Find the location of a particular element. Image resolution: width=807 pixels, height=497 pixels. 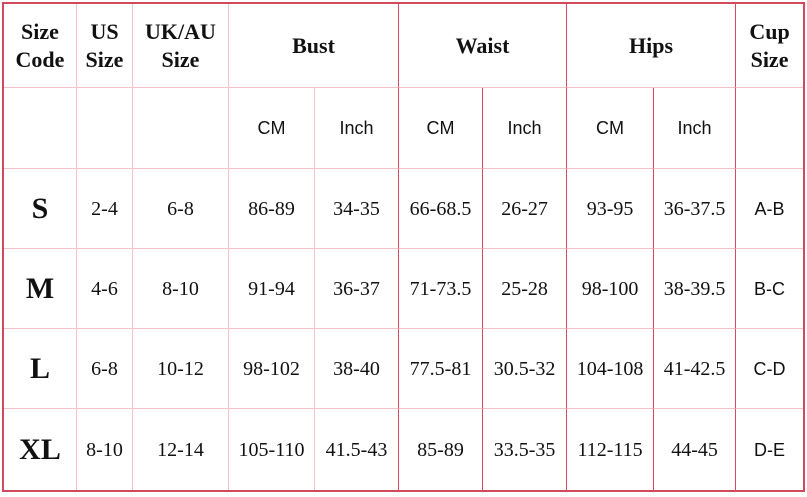

cell-s-hips-inch: 36-37.5 is located at coordinates (695, 209).